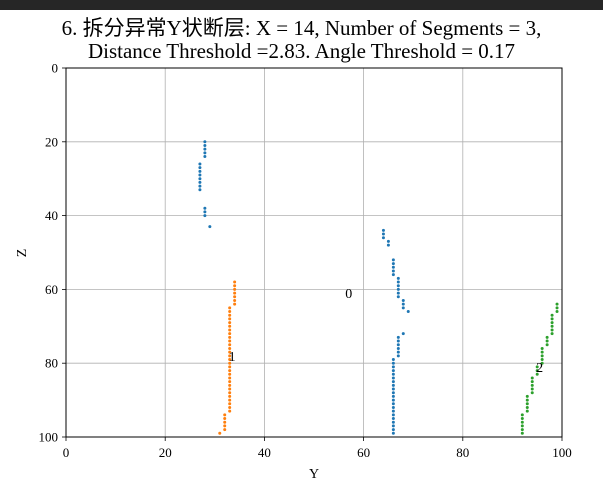 The width and height of the screenshot is (603, 481). What do you see at coordinates (386, 331) in the screenshot?
I see `segment-annotations: 0 1 2` at bounding box center [386, 331].